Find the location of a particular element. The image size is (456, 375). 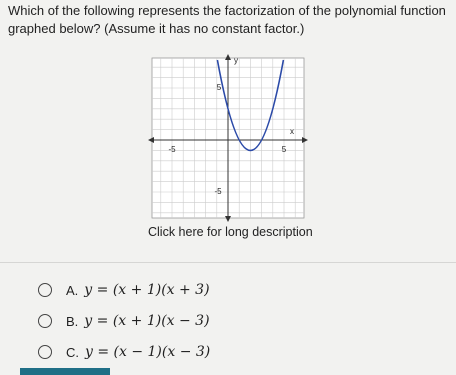

separator is located at coordinates (228, 262).